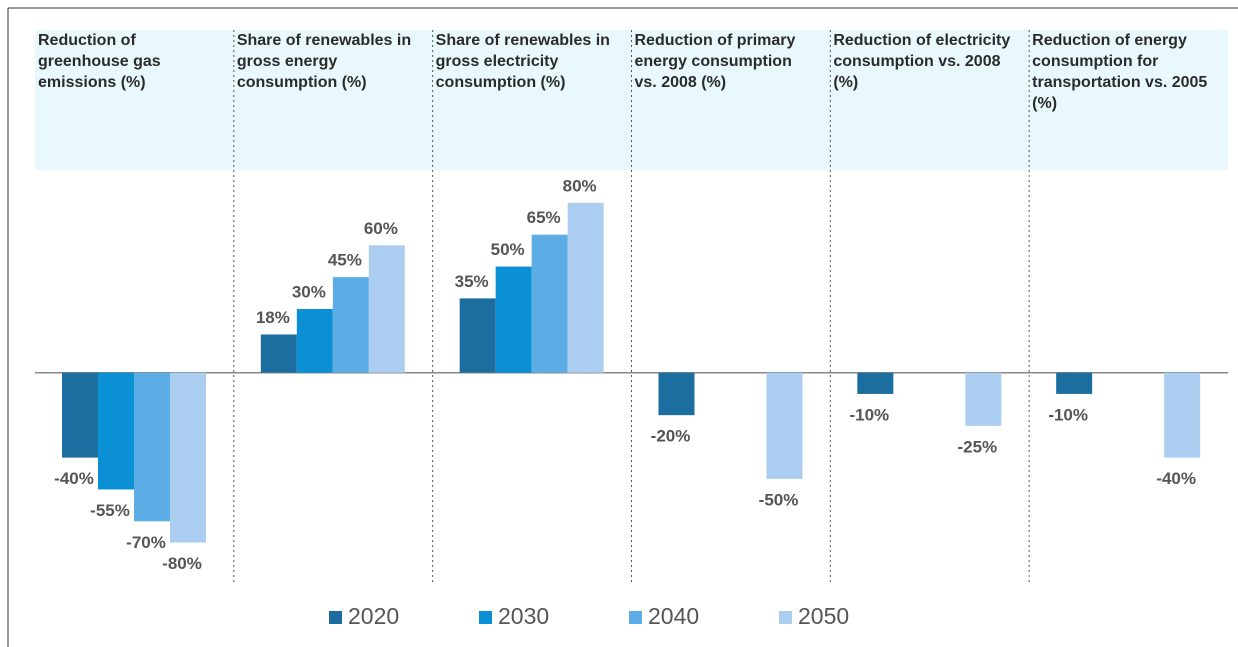  Describe the element at coordinates (182, 563) in the screenshot. I see `value-label: -80%` at that location.